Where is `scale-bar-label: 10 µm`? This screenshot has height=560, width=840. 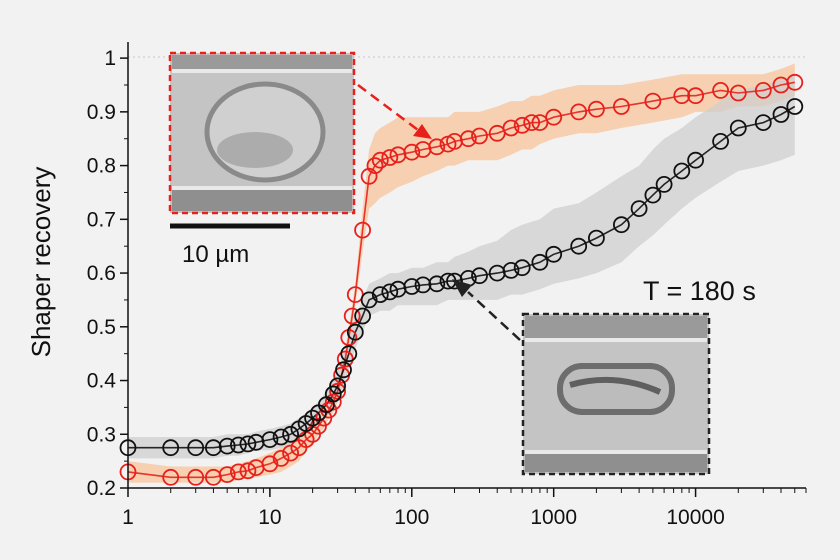
scale-bar-label: 10 µm is located at coordinates (215, 254).